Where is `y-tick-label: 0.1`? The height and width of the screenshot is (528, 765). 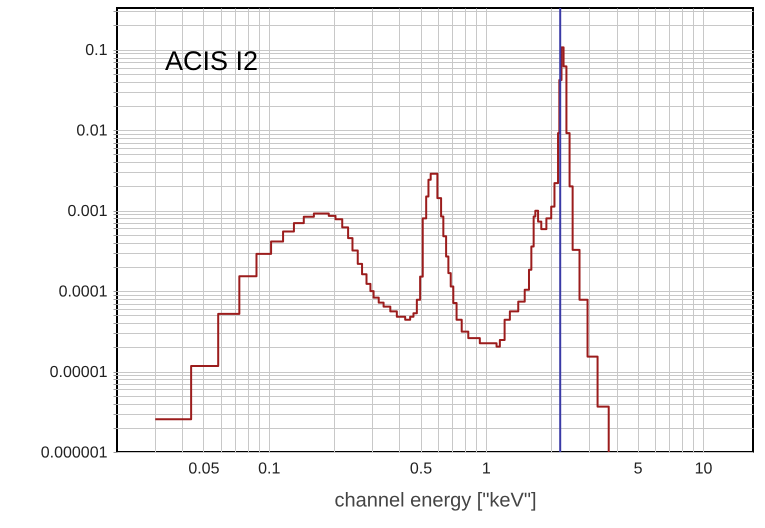
y-tick-label: 0.1 is located at coordinates (96, 51).